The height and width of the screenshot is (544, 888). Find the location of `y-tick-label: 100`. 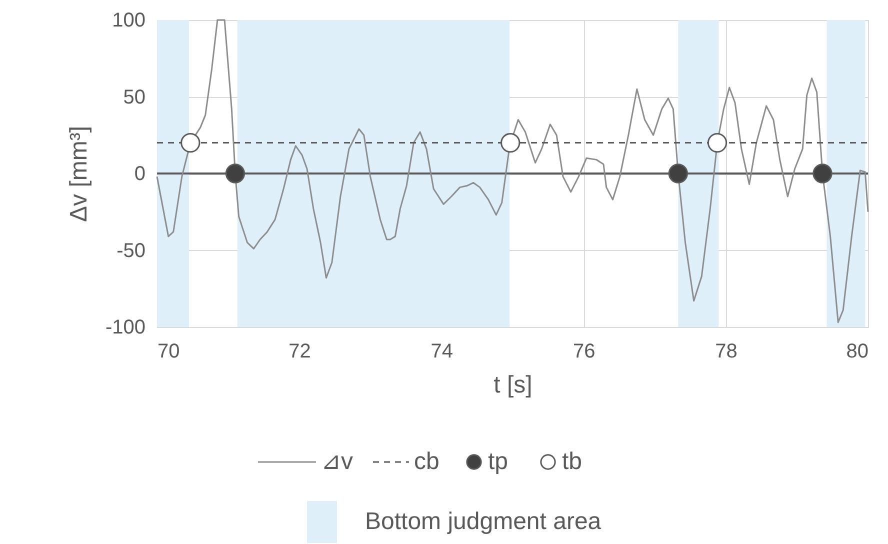

y-tick-label: 100 is located at coordinates (129, 21).